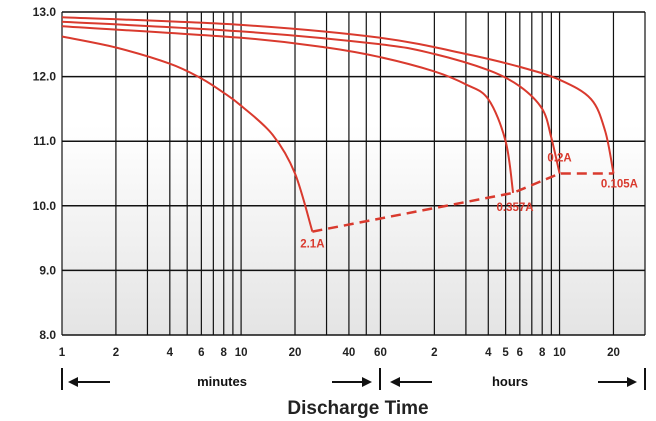  What do you see at coordinates (45, 12) in the screenshot?
I see `y-tick-label: 13.0` at bounding box center [45, 12].